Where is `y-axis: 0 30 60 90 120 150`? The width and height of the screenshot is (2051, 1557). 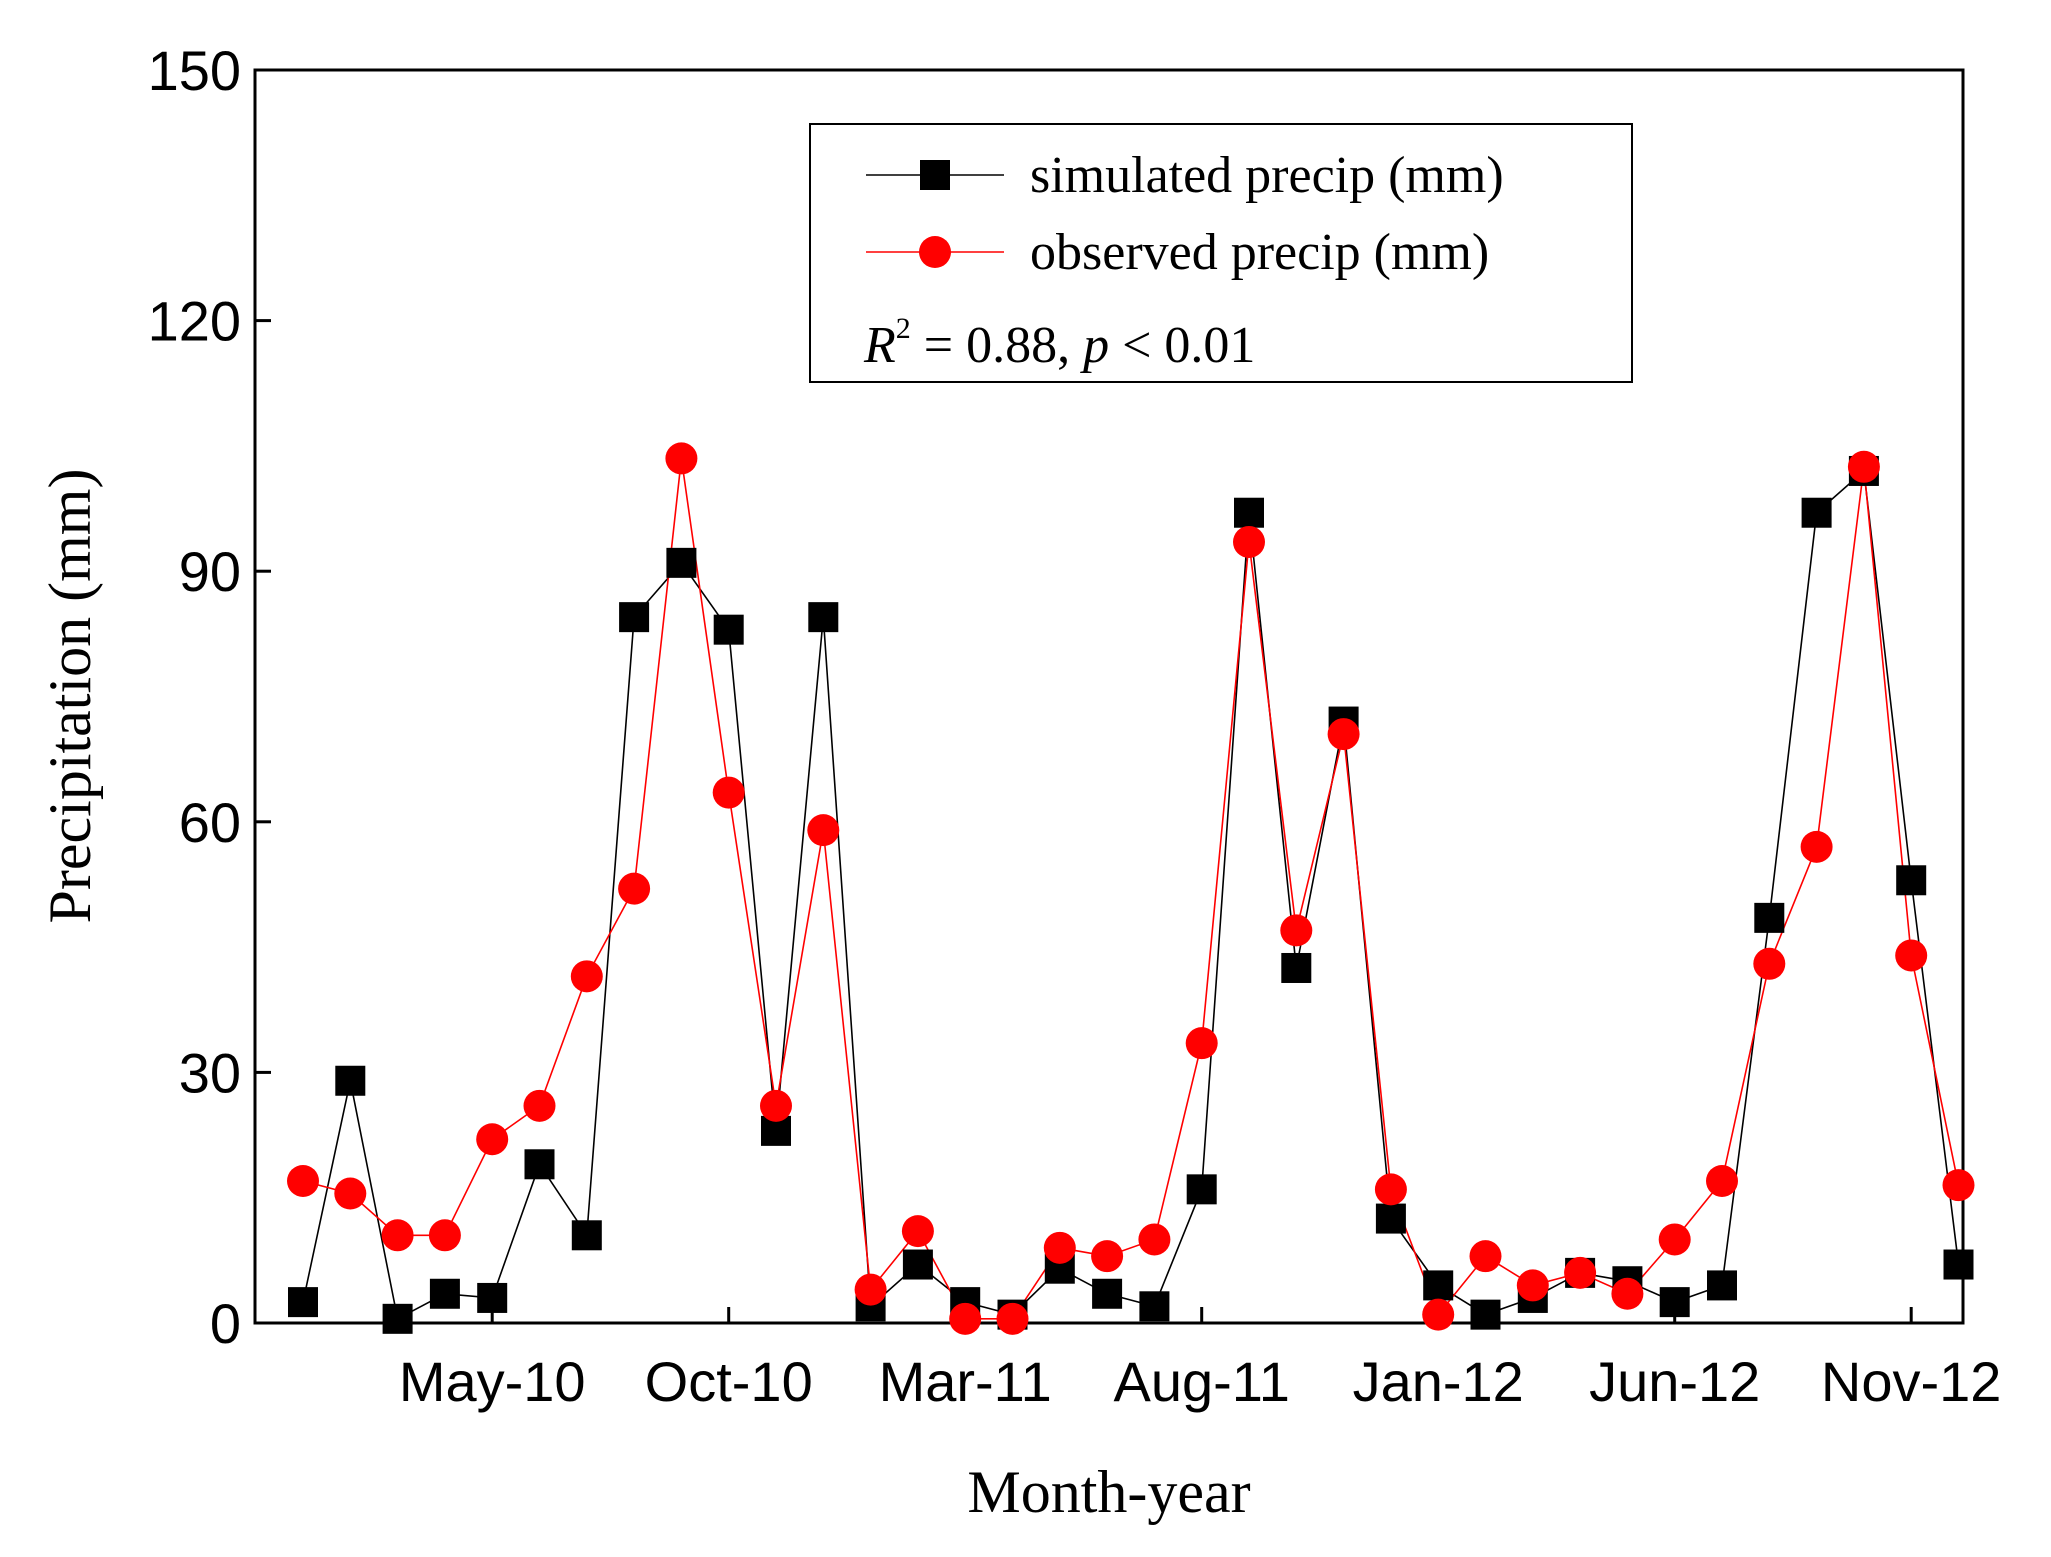 y-axis: 0 30 60 90 120 150 is located at coordinates (209, 697).